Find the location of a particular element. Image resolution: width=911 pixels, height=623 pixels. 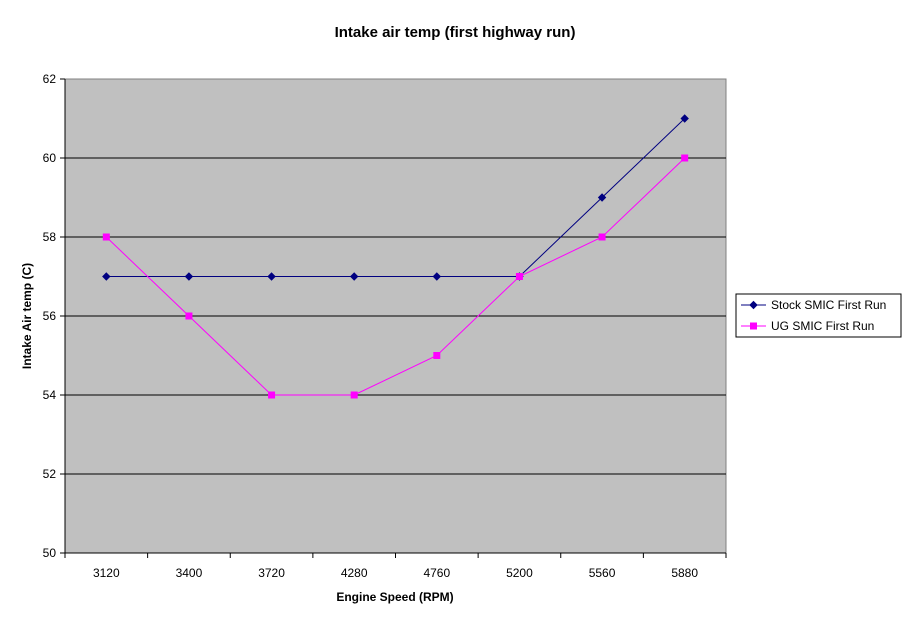

y-tick-label: 58 is located at coordinates (50, 237).